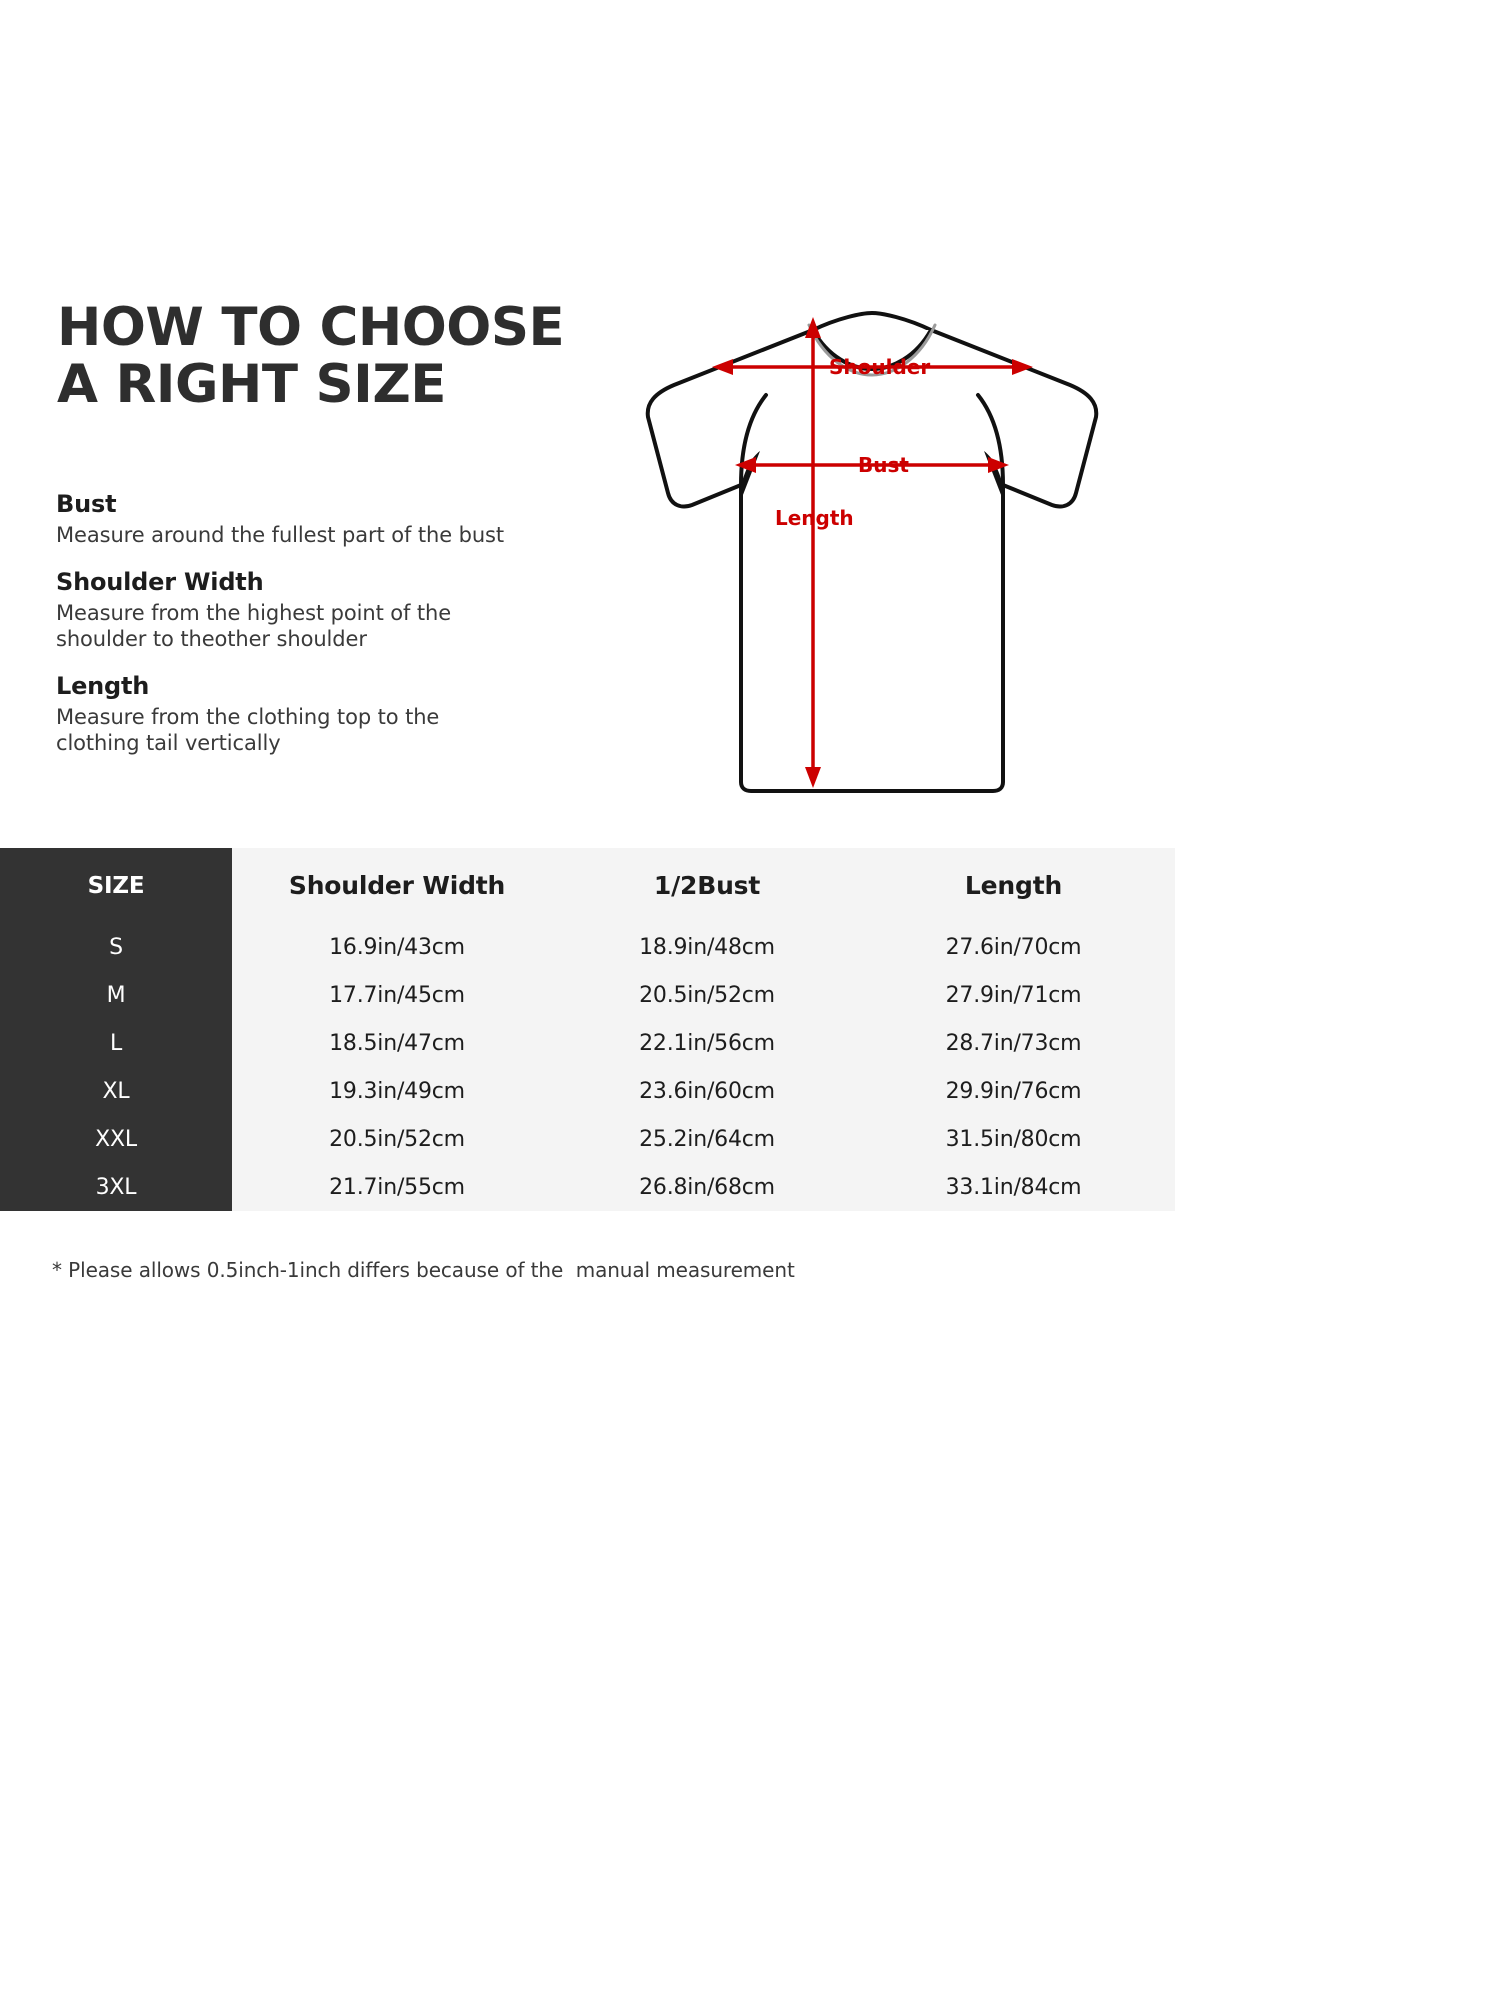 Image resolution: width=1500 pixels, height=2000 pixels. What do you see at coordinates (397, 995) in the screenshot?
I see `cell-shoulder: 17.7in/45cm` at bounding box center [397, 995].